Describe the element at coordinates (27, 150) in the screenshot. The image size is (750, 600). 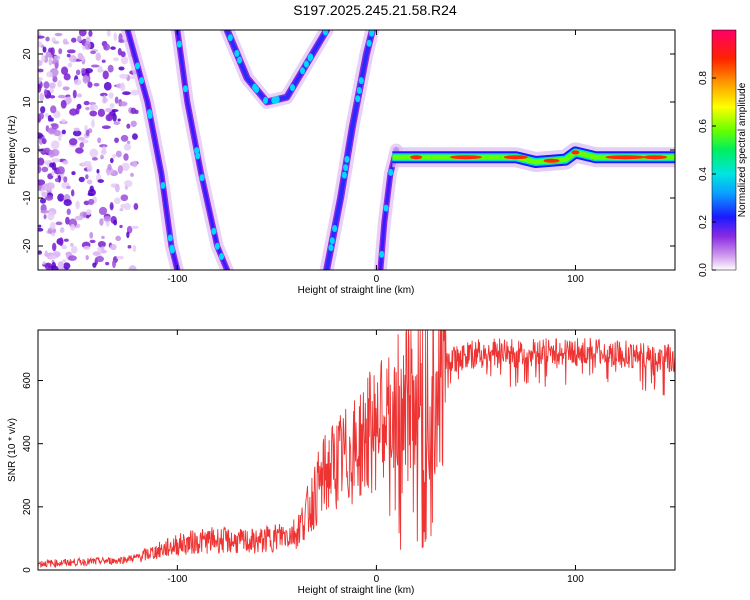
I see `spectrogram-ytick-label: 0` at that location.